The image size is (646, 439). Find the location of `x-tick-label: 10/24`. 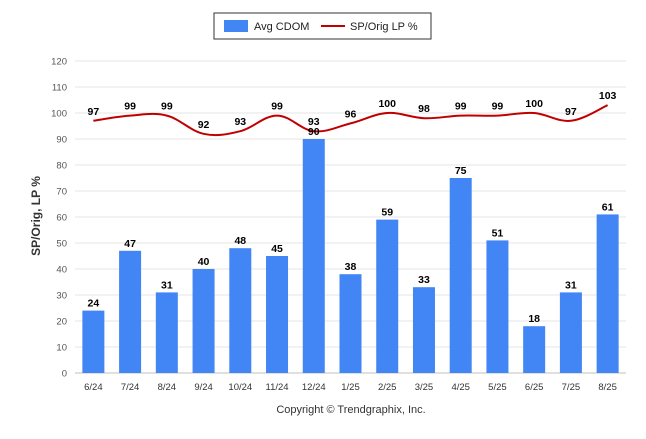

x-tick-label: 10/24 is located at coordinates (240, 387).